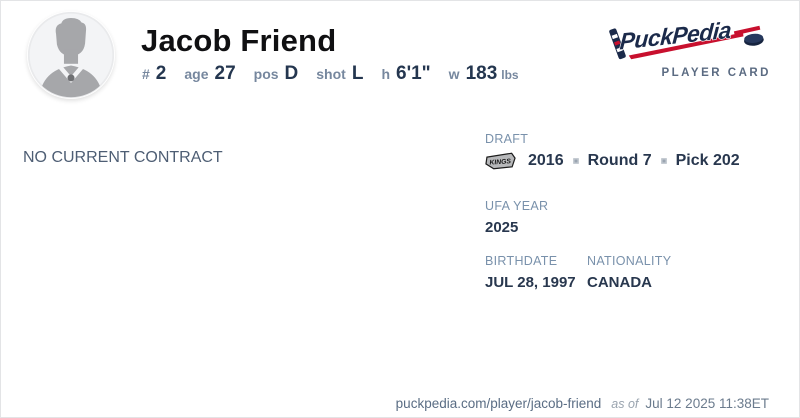 This screenshot has width=800, height=418. What do you see at coordinates (530, 272) in the screenshot?
I see `birthdate-section: BIRTHDATE JUL 28, 1997` at bounding box center [530, 272].